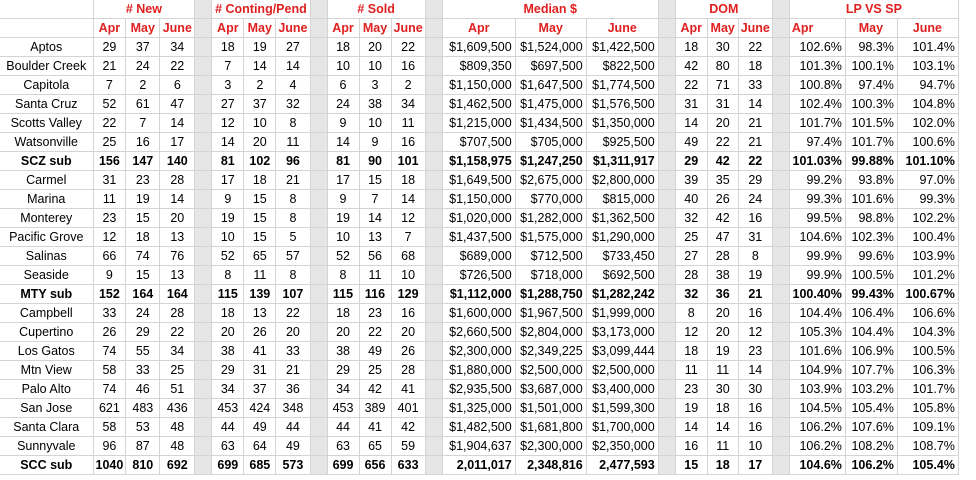  What do you see at coordinates (110, 294) in the screenshot?
I see `cell-new: 152` at bounding box center [110, 294].